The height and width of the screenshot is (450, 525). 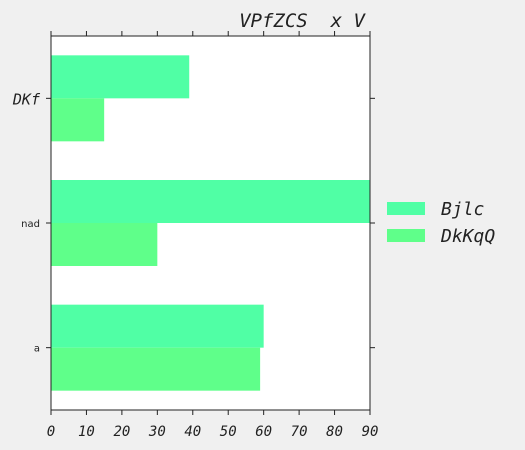 What do you see at coordinates (302, 21) in the screenshot?
I see `chart-title: VPfZCS x V` at bounding box center [302, 21].